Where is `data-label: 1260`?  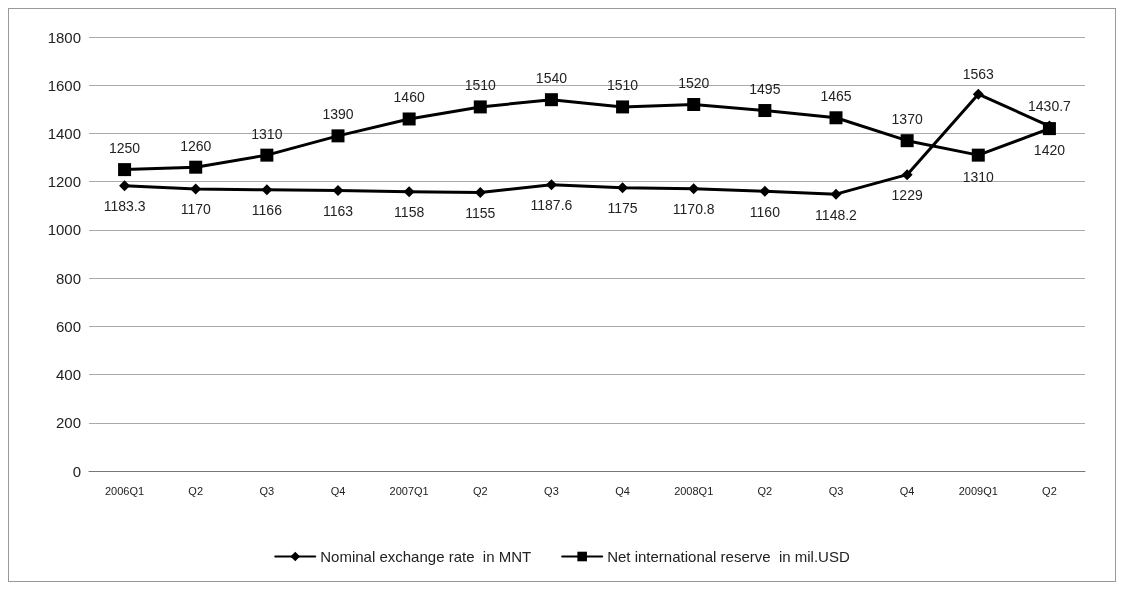 data-label: 1260 is located at coordinates (196, 145).